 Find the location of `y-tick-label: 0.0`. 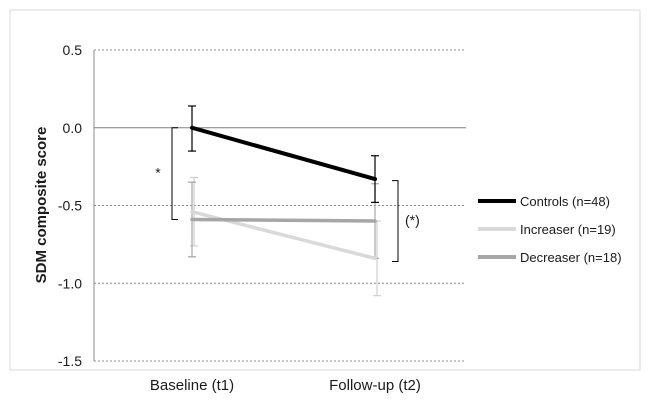

y-tick-label: 0.0 is located at coordinates (73, 128).